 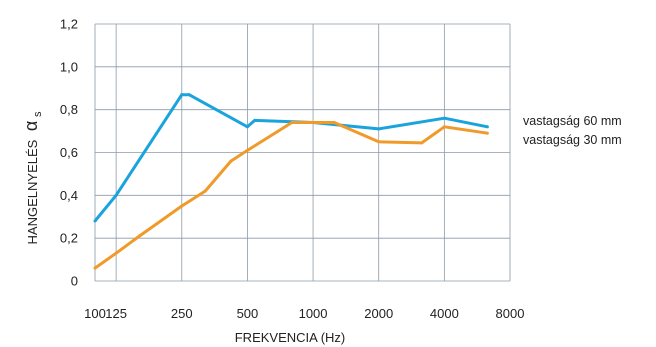 I want to click on y-tick-label: 0, so click(x=74, y=281).